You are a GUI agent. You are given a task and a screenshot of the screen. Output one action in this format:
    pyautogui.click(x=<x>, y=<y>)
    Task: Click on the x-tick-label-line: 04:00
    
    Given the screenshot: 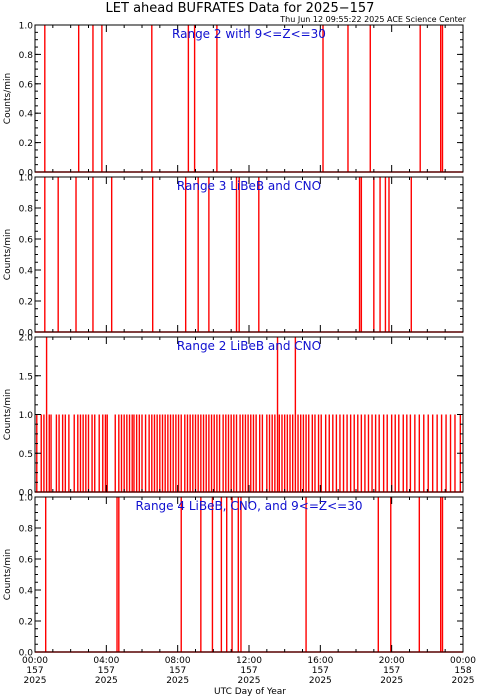 What is the action you would take?
    pyautogui.click(x=106, y=661)
    